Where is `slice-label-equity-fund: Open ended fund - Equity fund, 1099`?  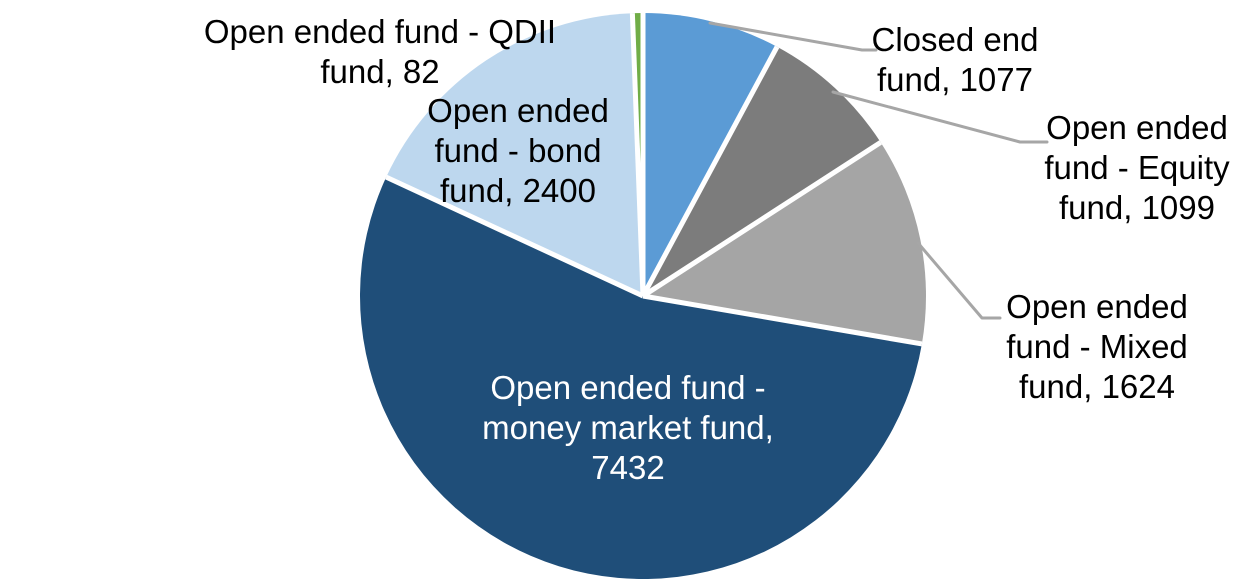 slice-label-equity-fund: Open ended fund - Equity fund, 1099 is located at coordinates (1137, 168).